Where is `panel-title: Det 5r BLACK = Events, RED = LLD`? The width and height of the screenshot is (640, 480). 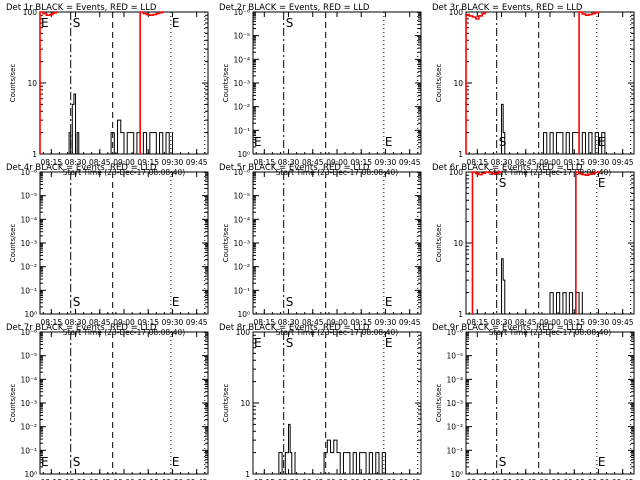 panel-title: Det 5r BLACK = Events, RED = LLD is located at coordinates (294, 168).